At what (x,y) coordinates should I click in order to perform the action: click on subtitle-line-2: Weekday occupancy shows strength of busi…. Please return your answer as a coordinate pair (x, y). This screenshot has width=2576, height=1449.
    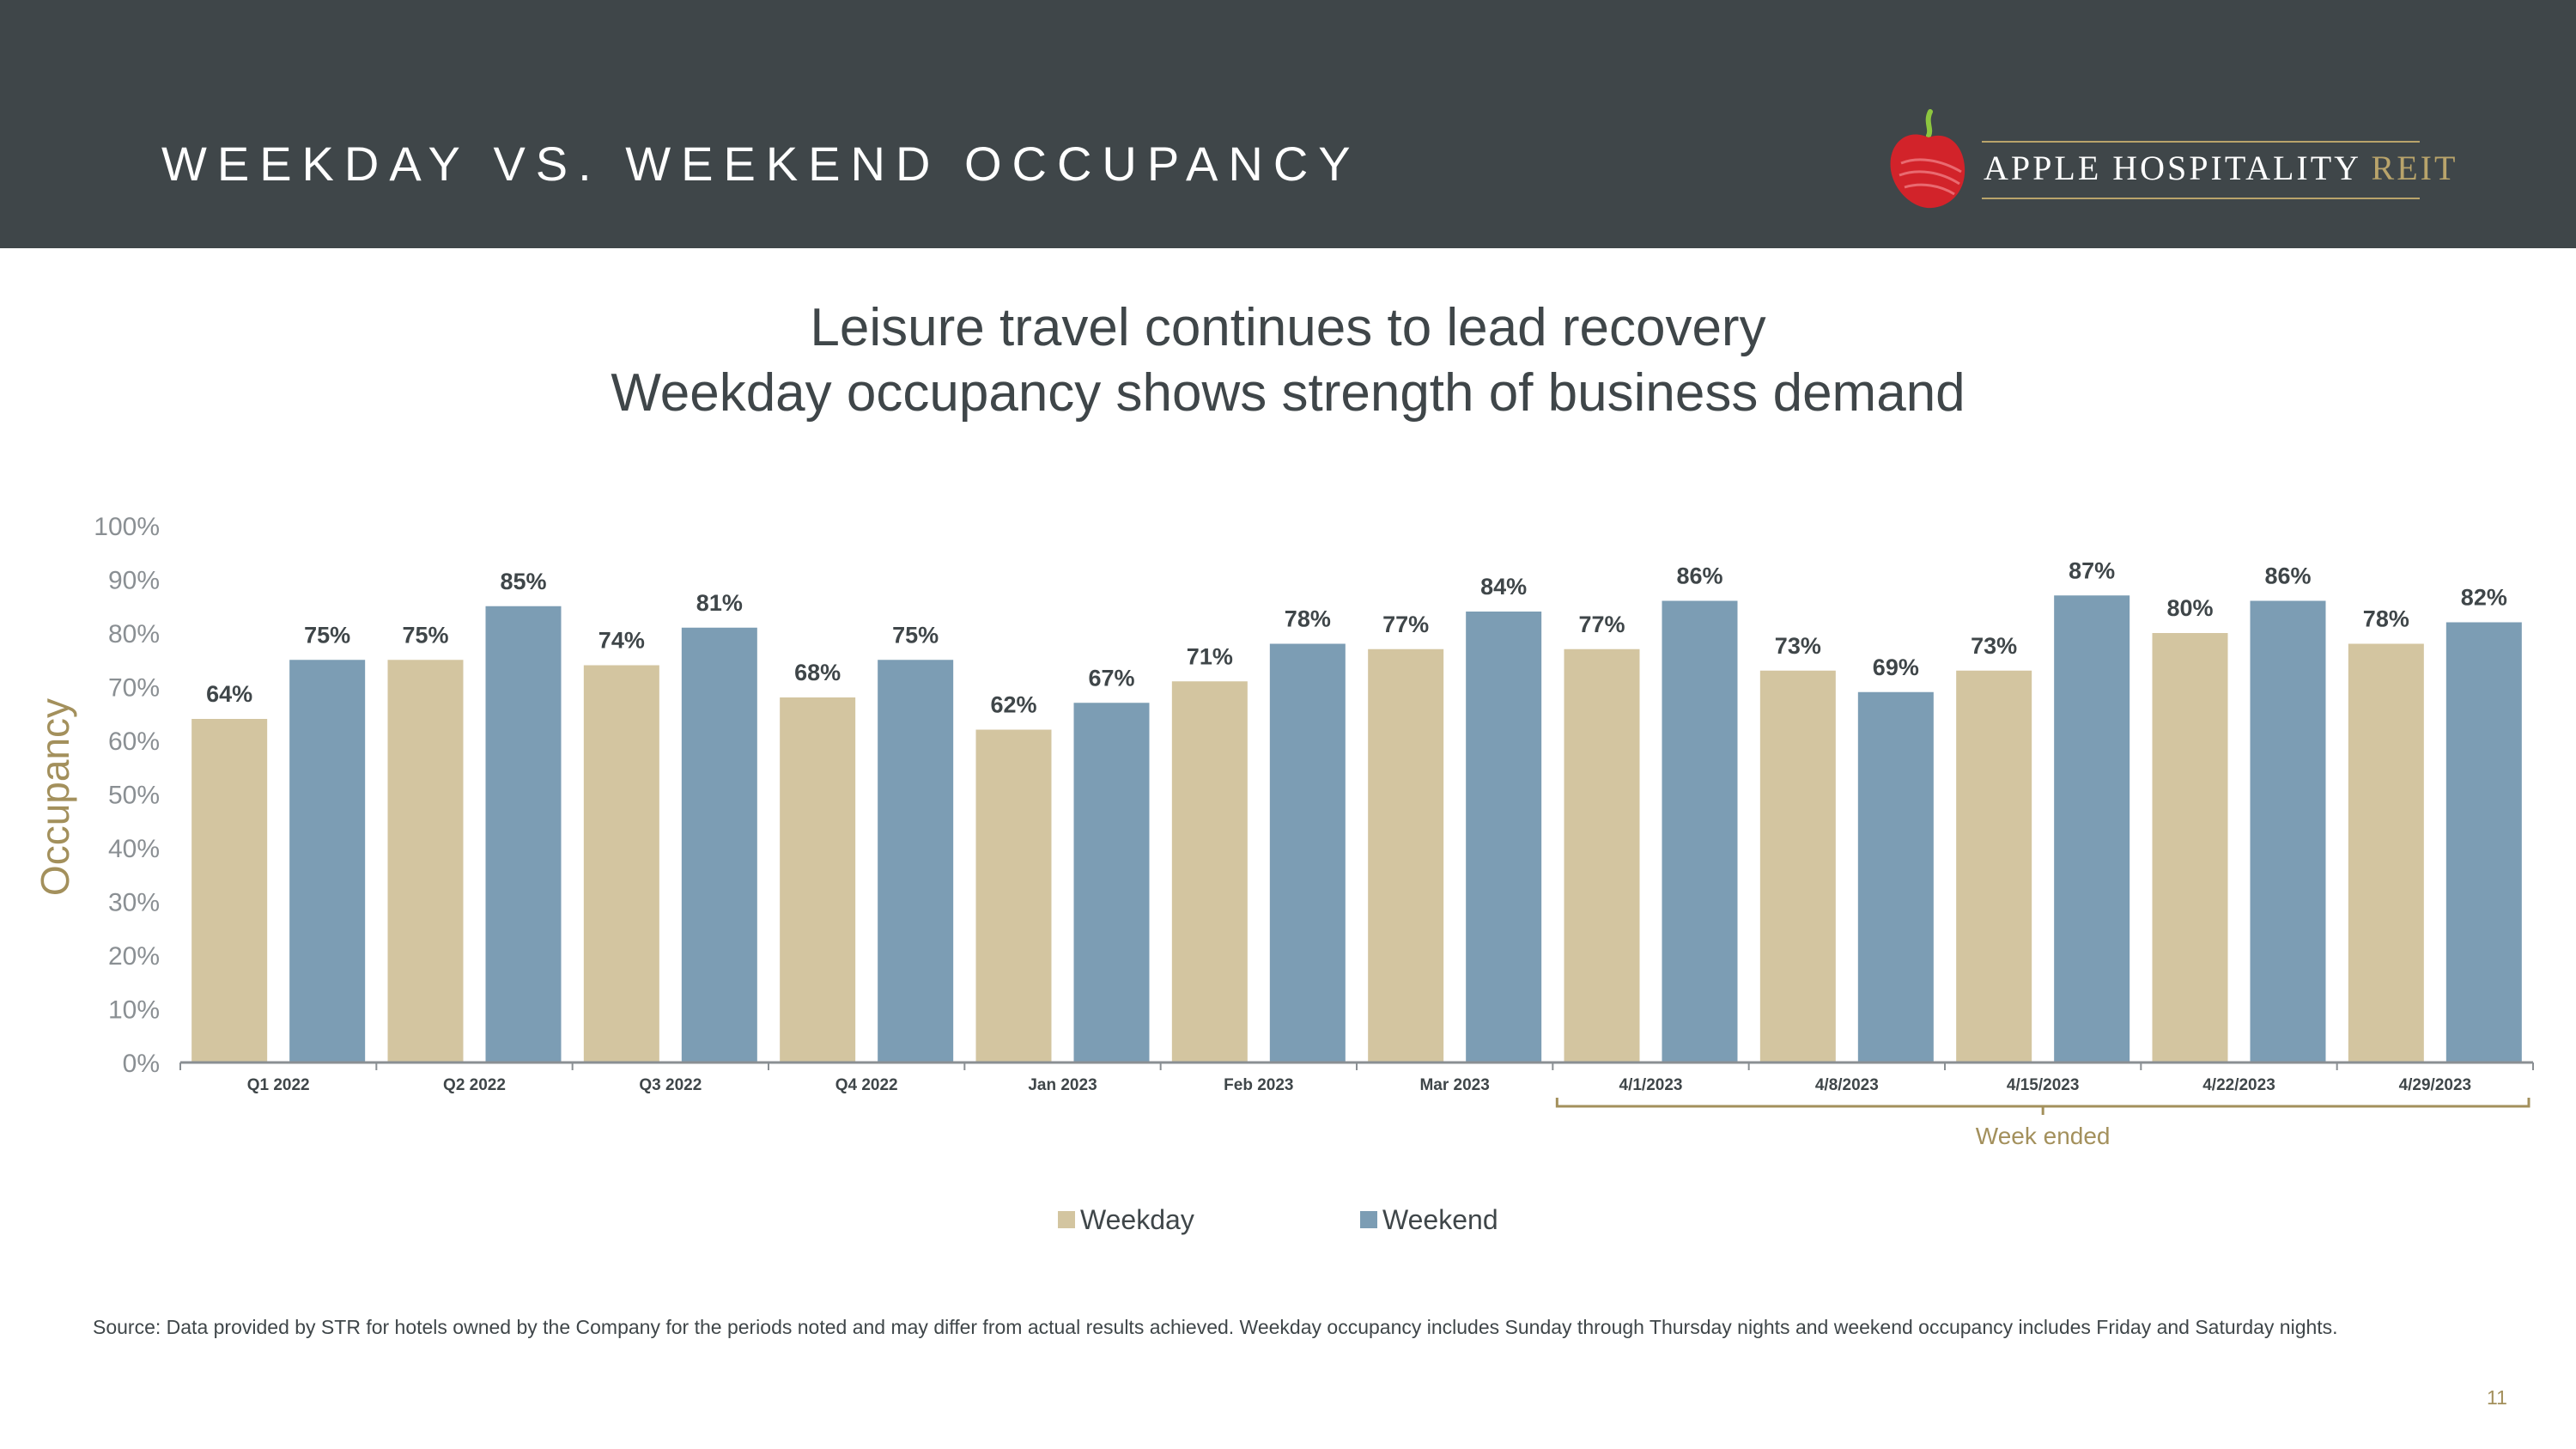
    Looking at the image, I should click on (1288, 393).